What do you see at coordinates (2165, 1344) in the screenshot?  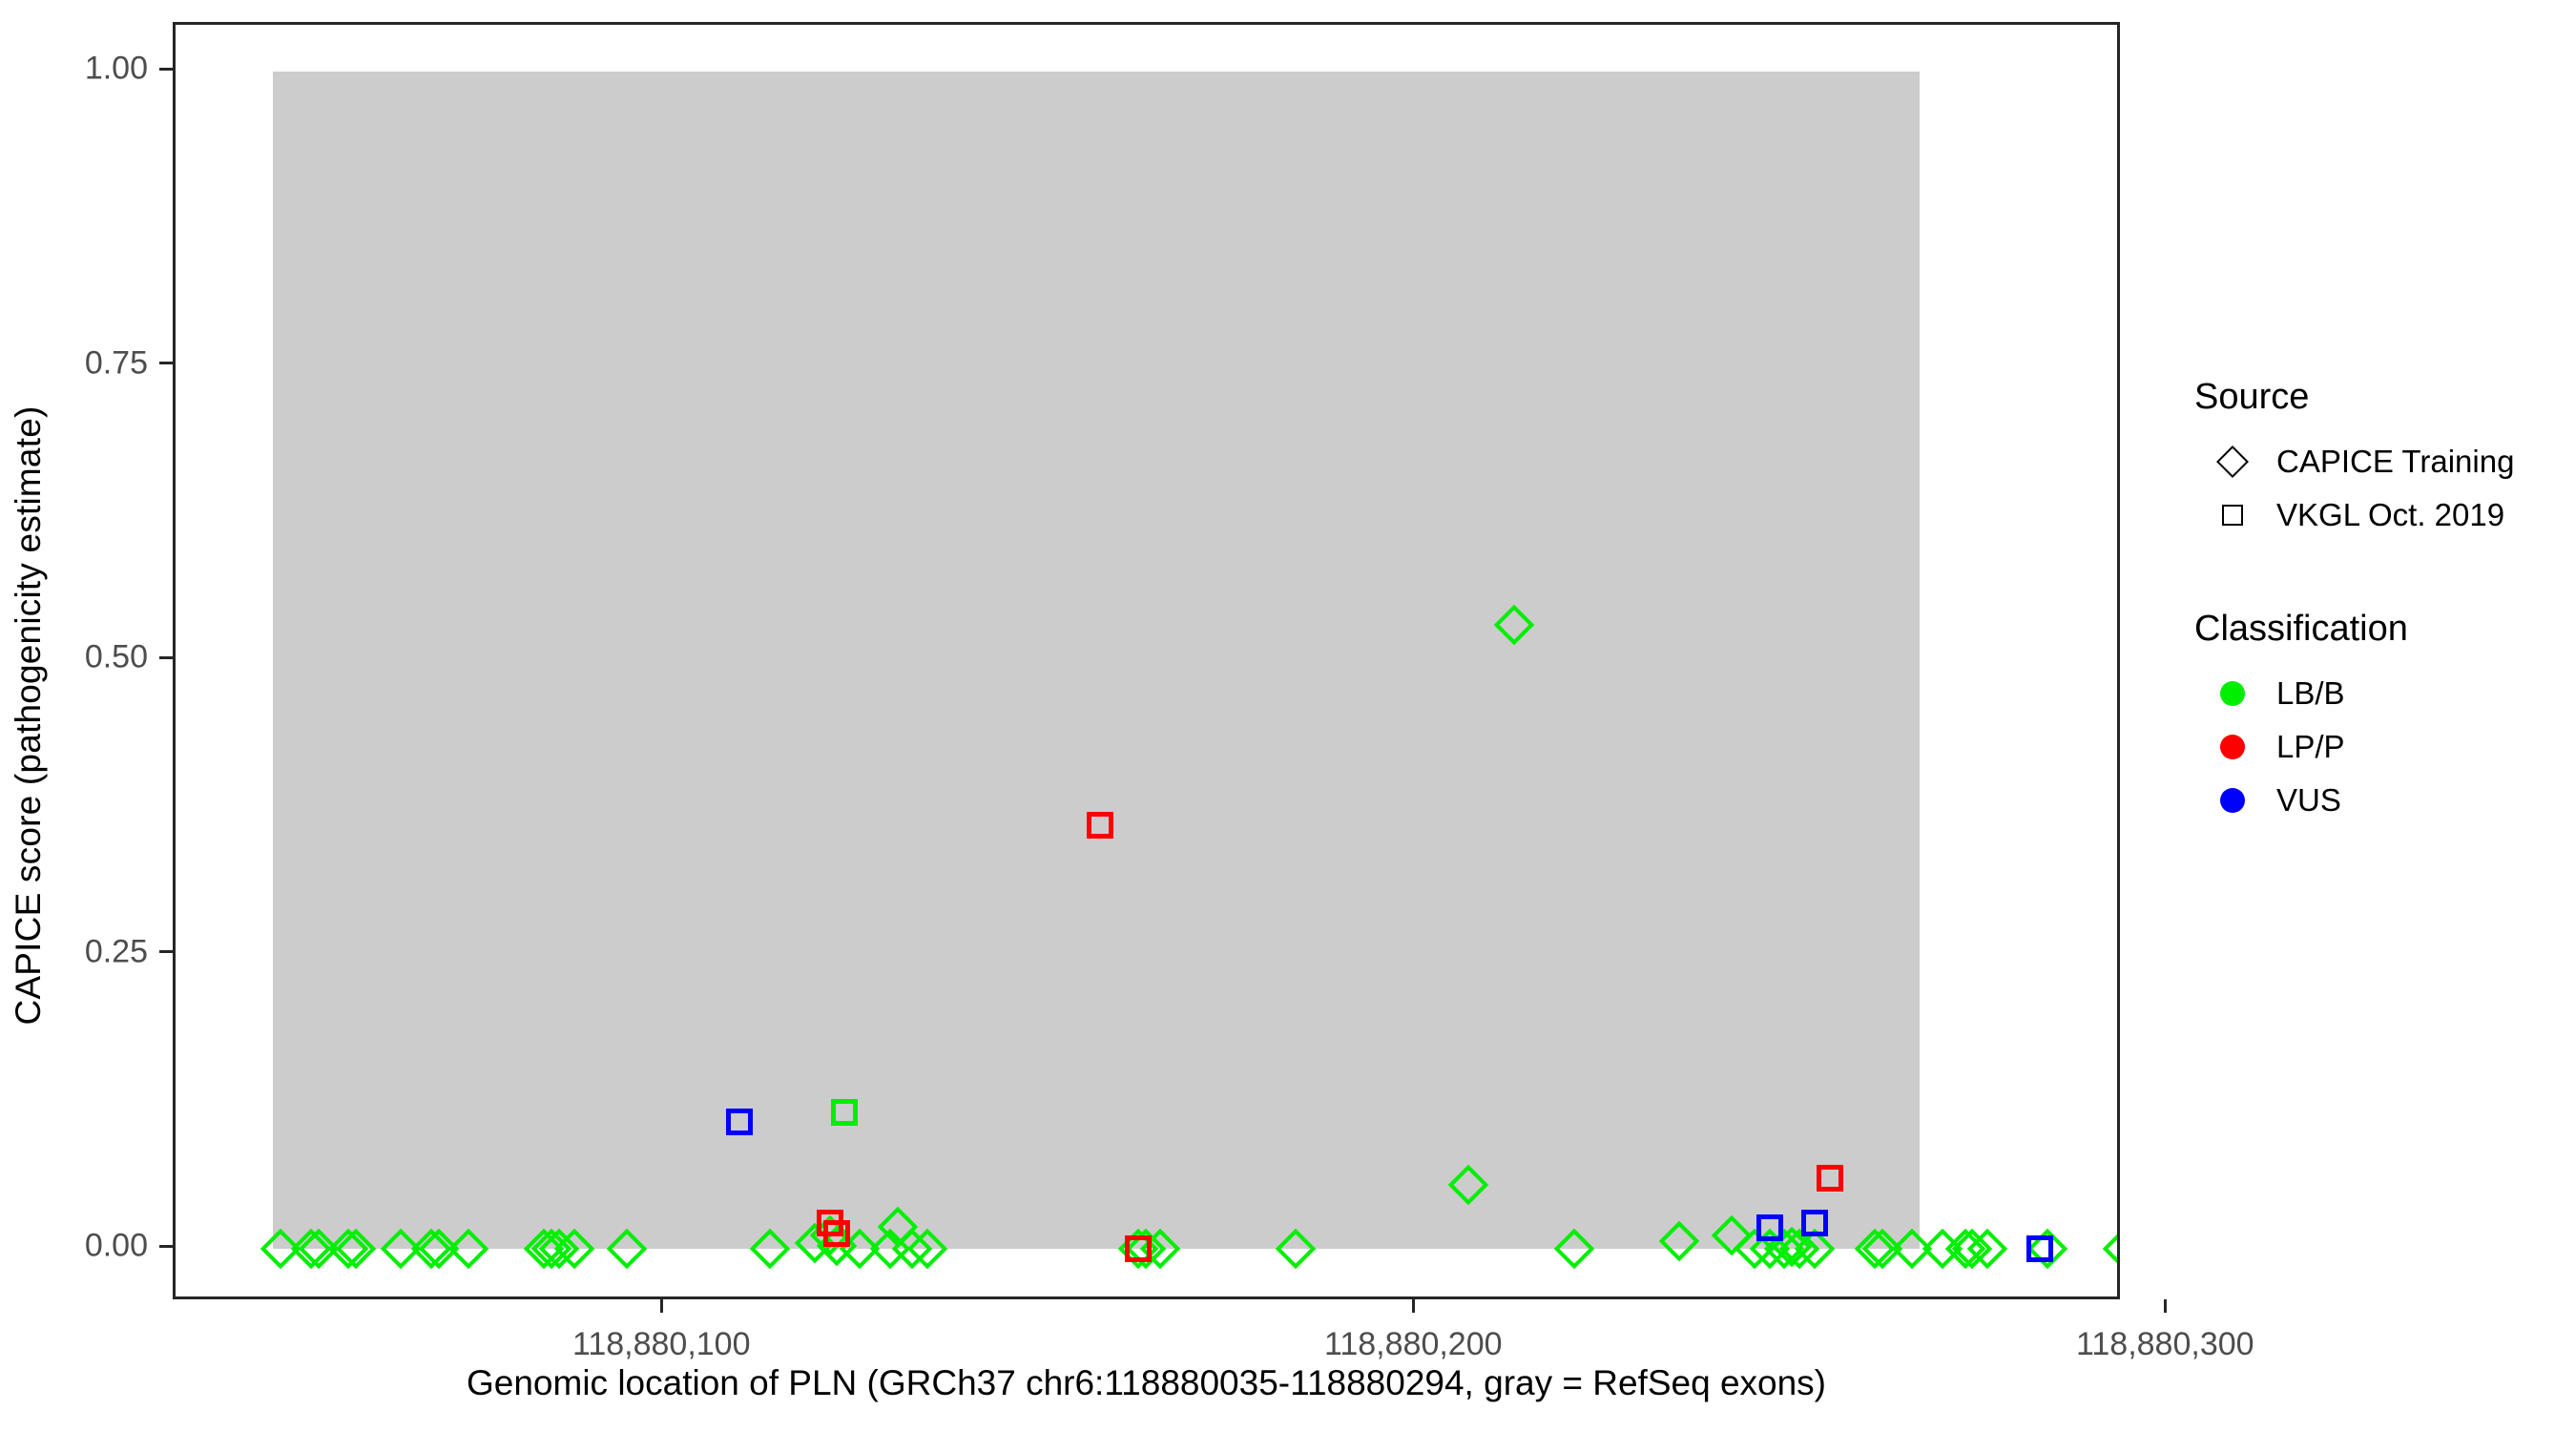 I see `x-tick-label: 118,880,300` at bounding box center [2165, 1344].